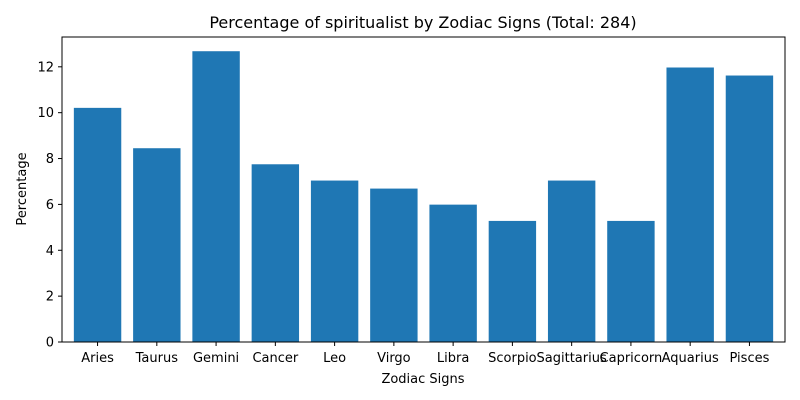  I want to click on bar-virgo, so click(394, 265).